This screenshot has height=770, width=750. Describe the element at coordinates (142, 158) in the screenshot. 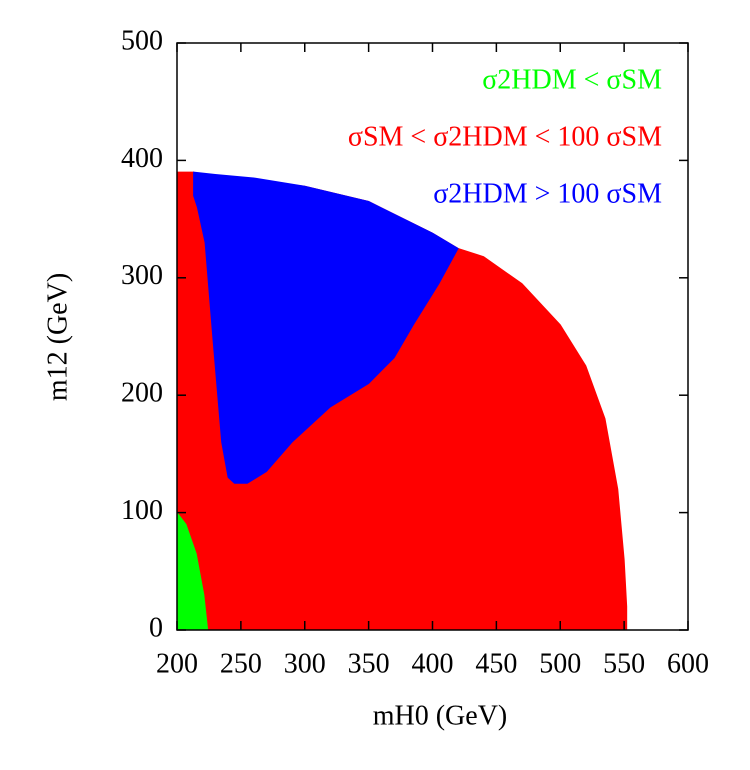

I see `y-tick-label: 400` at that location.